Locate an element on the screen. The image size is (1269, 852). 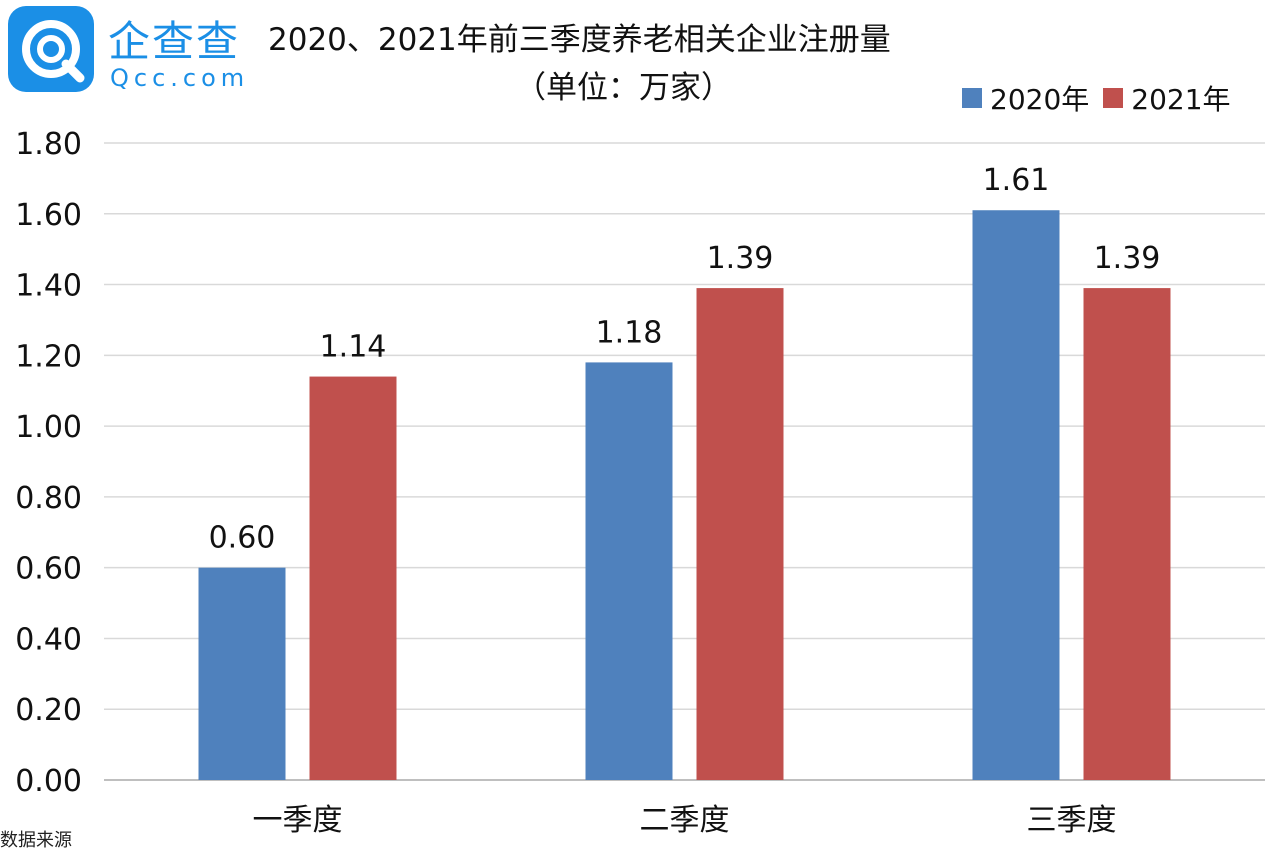
y-tick-label: 1.40 is located at coordinates (48, 286).